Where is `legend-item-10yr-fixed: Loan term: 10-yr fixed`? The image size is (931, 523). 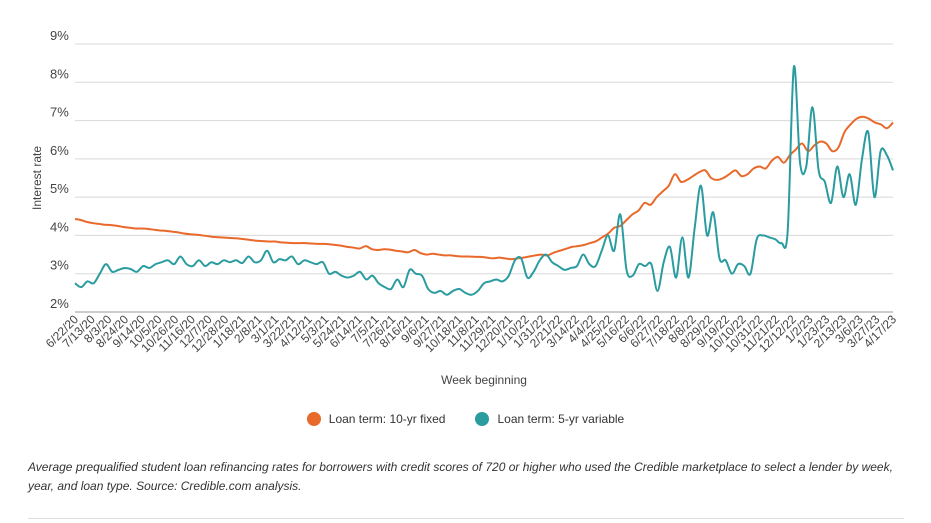
legend-item-10yr-fixed: Loan term: 10-yr fixed is located at coordinates (376, 419).